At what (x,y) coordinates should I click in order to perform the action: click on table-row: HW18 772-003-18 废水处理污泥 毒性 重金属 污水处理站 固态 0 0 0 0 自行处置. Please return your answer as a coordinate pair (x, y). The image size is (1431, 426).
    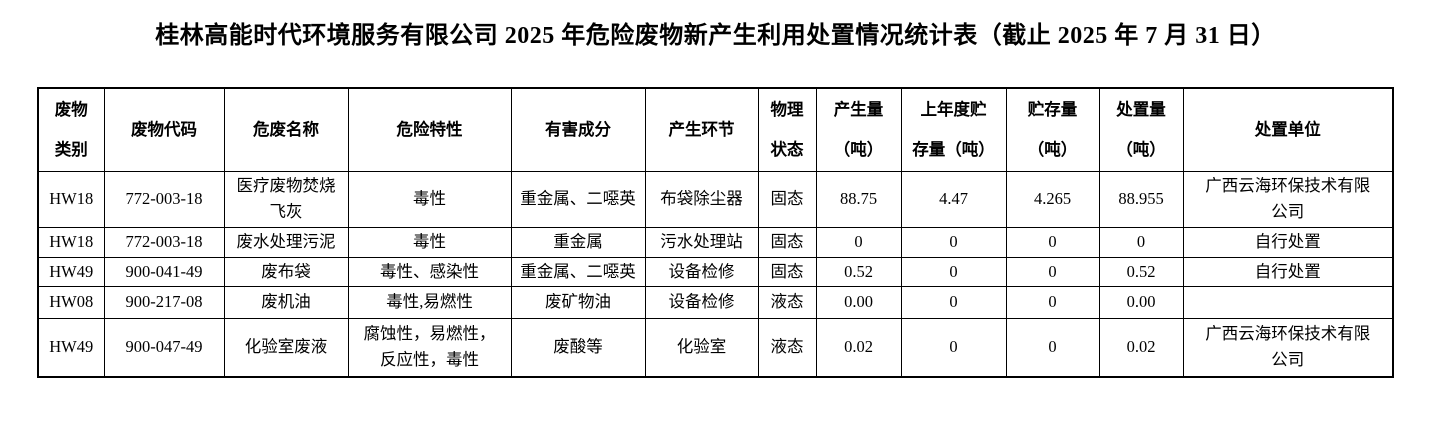
    Looking at the image, I should click on (715, 242).